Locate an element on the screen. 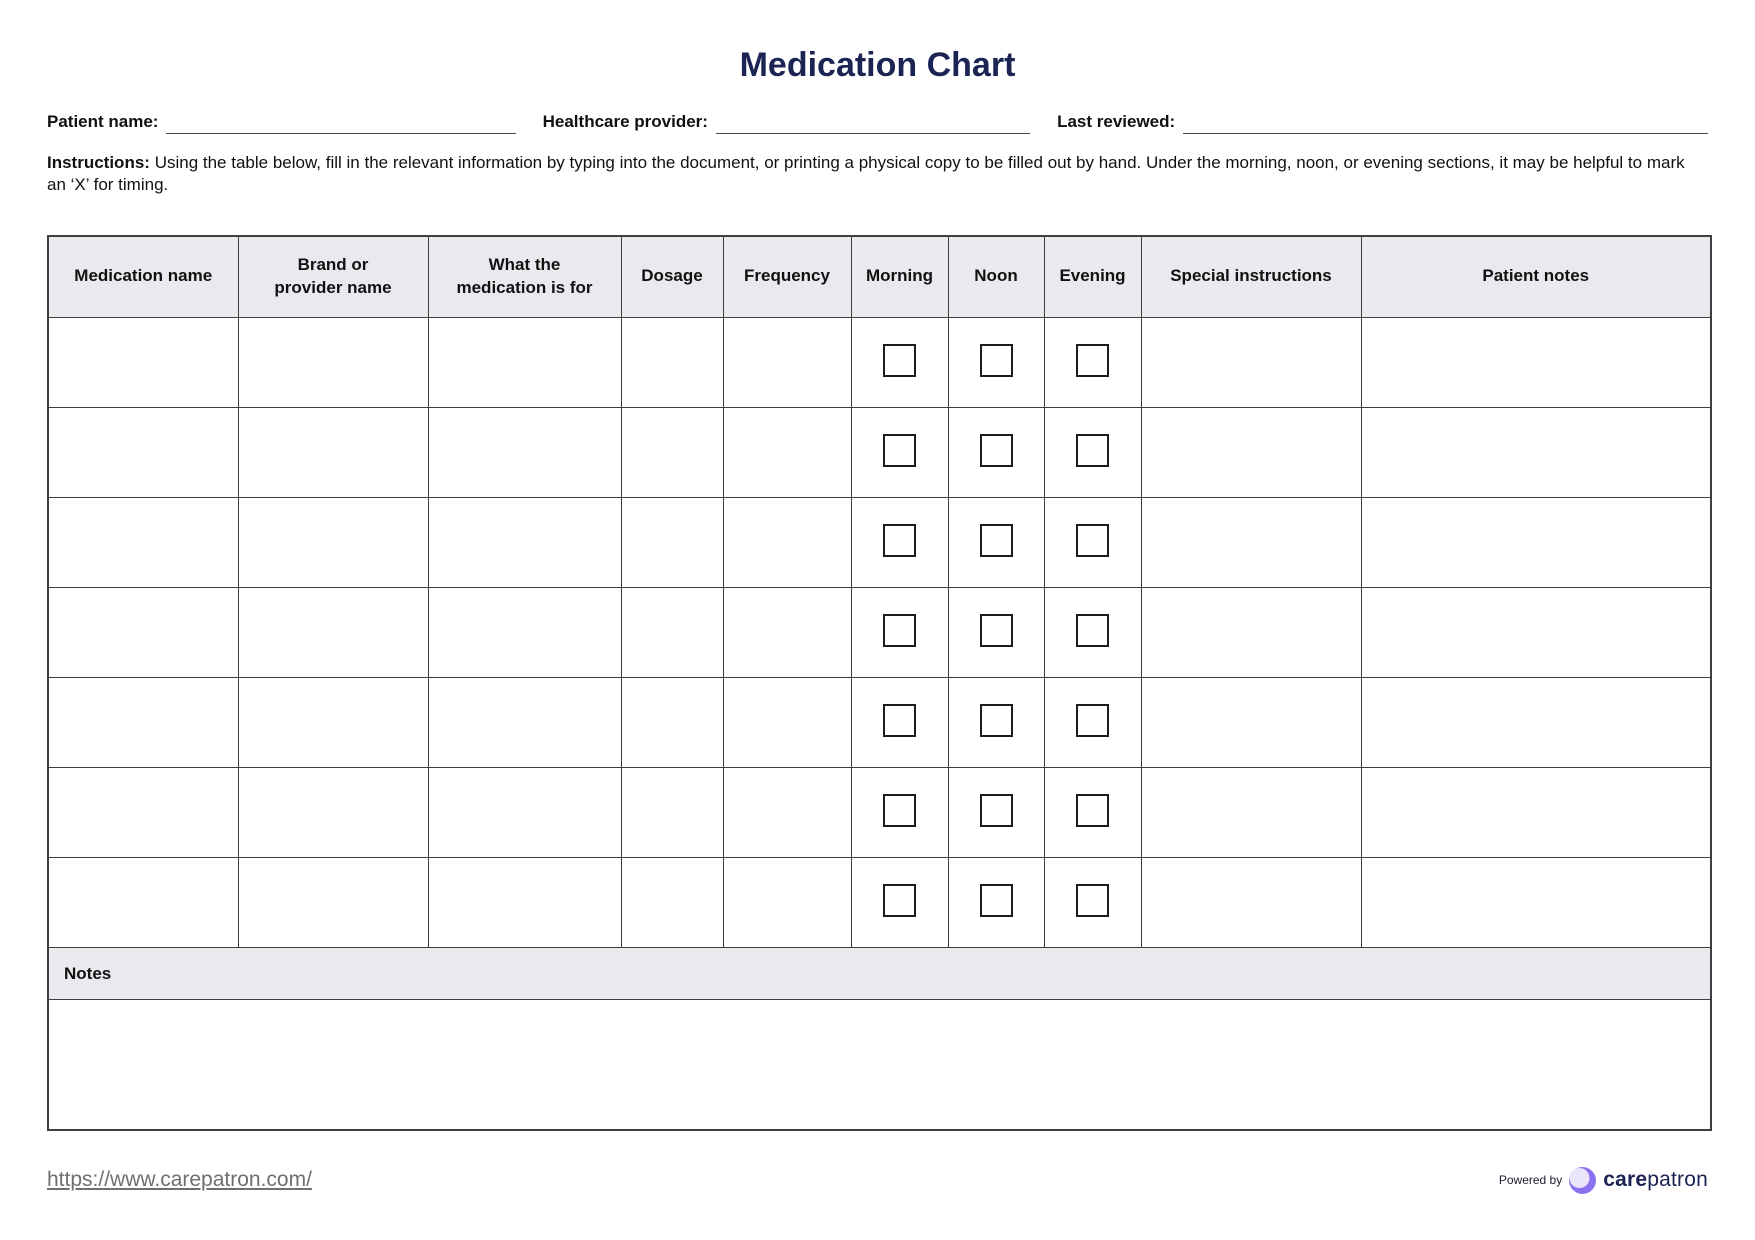  last-reviewed-input-line is located at coordinates (1445, 123).